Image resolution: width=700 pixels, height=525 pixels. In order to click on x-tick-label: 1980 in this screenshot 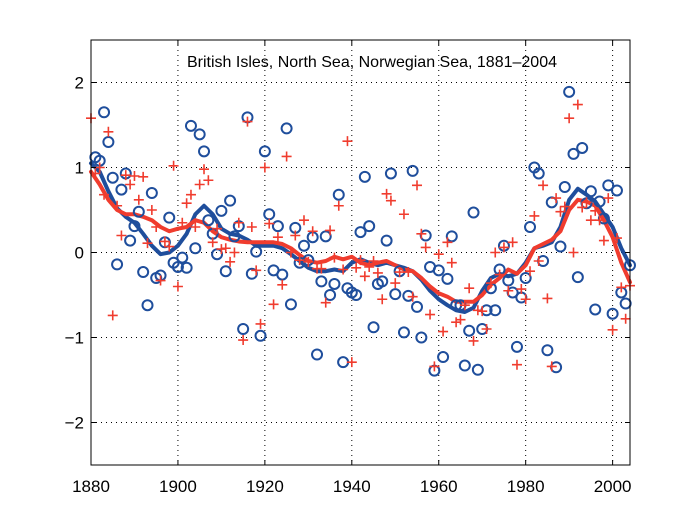, I will do `click(526, 486)`.